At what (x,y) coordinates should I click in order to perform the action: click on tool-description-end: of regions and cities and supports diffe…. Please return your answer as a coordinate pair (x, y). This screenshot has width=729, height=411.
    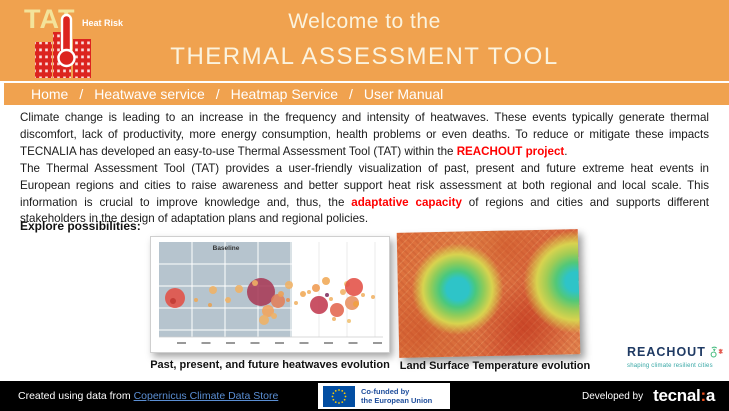
    Looking at the image, I should click on (365, 210).